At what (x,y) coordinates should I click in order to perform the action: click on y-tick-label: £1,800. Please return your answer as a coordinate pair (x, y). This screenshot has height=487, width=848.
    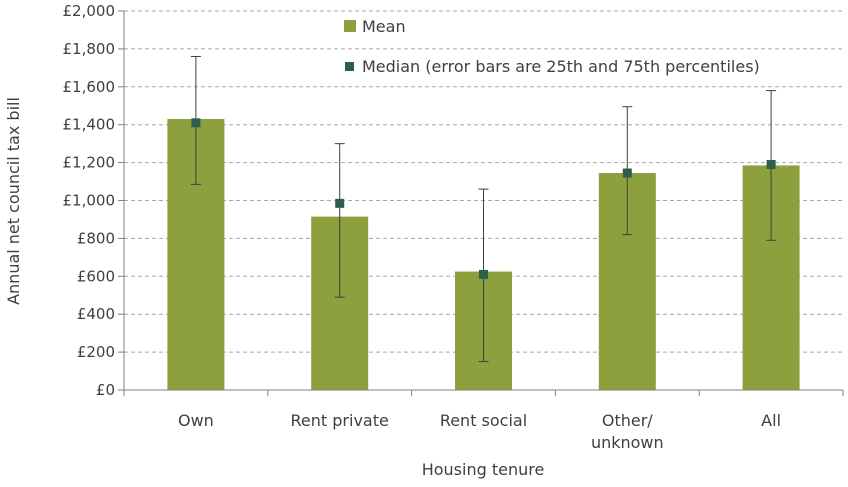
    Looking at the image, I should click on (89, 49).